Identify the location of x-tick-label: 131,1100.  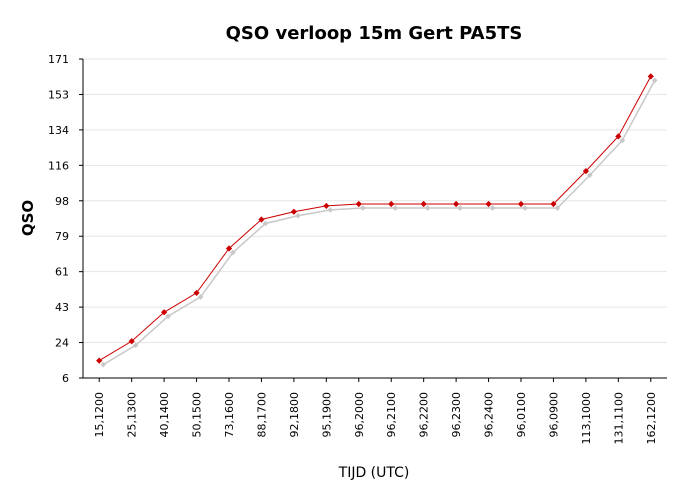
(618, 418).